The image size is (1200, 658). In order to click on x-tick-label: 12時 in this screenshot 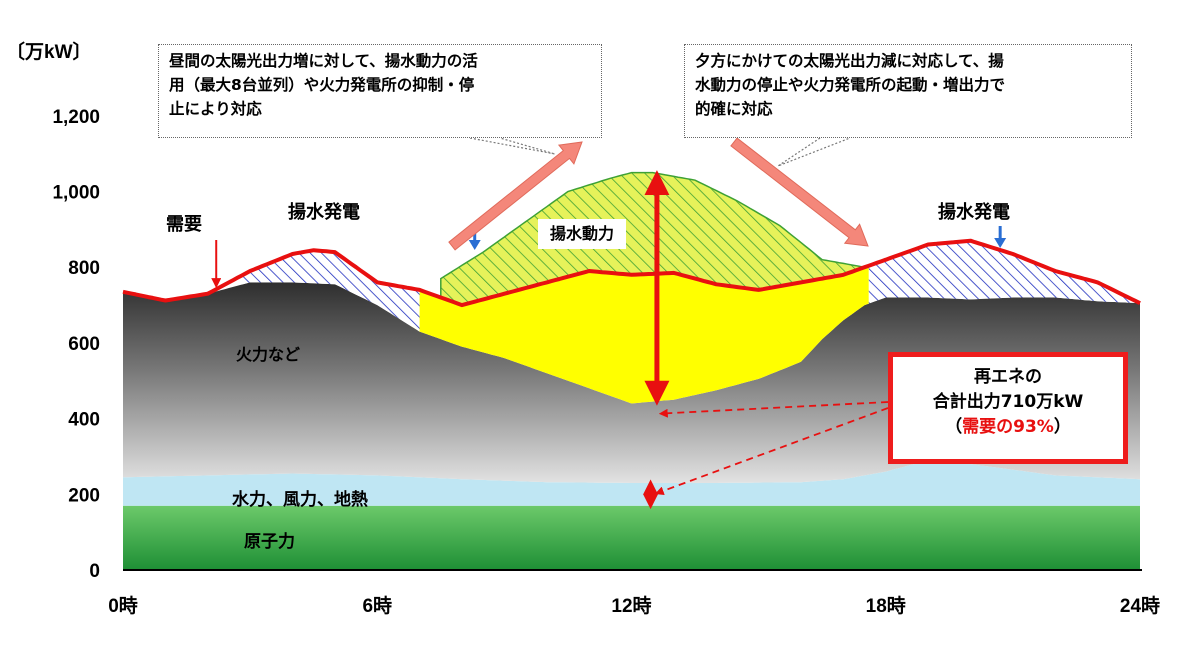, I will do `click(631, 606)`.